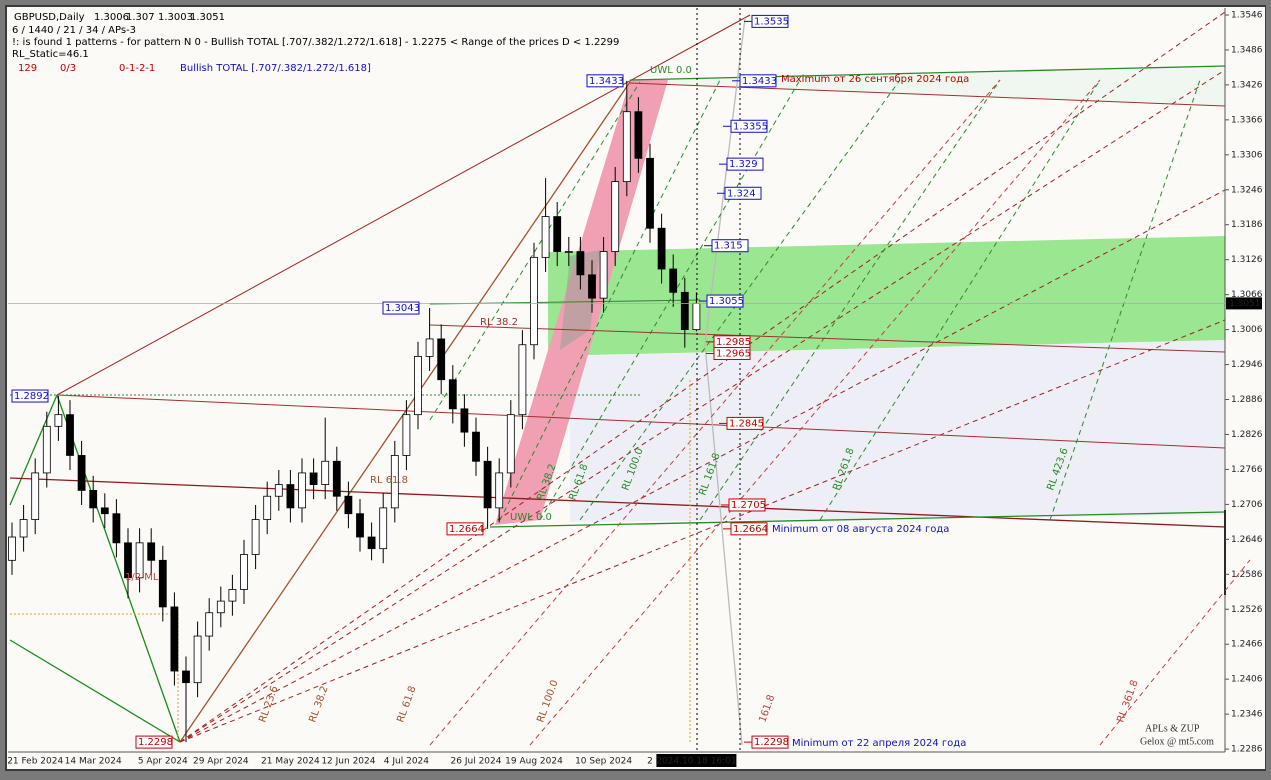 The height and width of the screenshot is (780, 1271). I want to click on x-tick-label: 19 Aug 2024, so click(534, 762).